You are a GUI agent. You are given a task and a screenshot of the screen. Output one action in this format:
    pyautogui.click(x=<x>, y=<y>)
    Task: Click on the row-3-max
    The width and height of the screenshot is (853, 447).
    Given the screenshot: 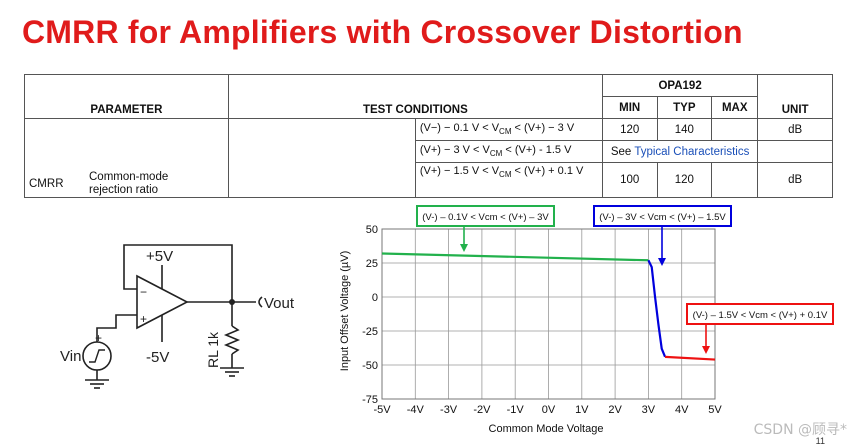 What is the action you would take?
    pyautogui.click(x=735, y=180)
    